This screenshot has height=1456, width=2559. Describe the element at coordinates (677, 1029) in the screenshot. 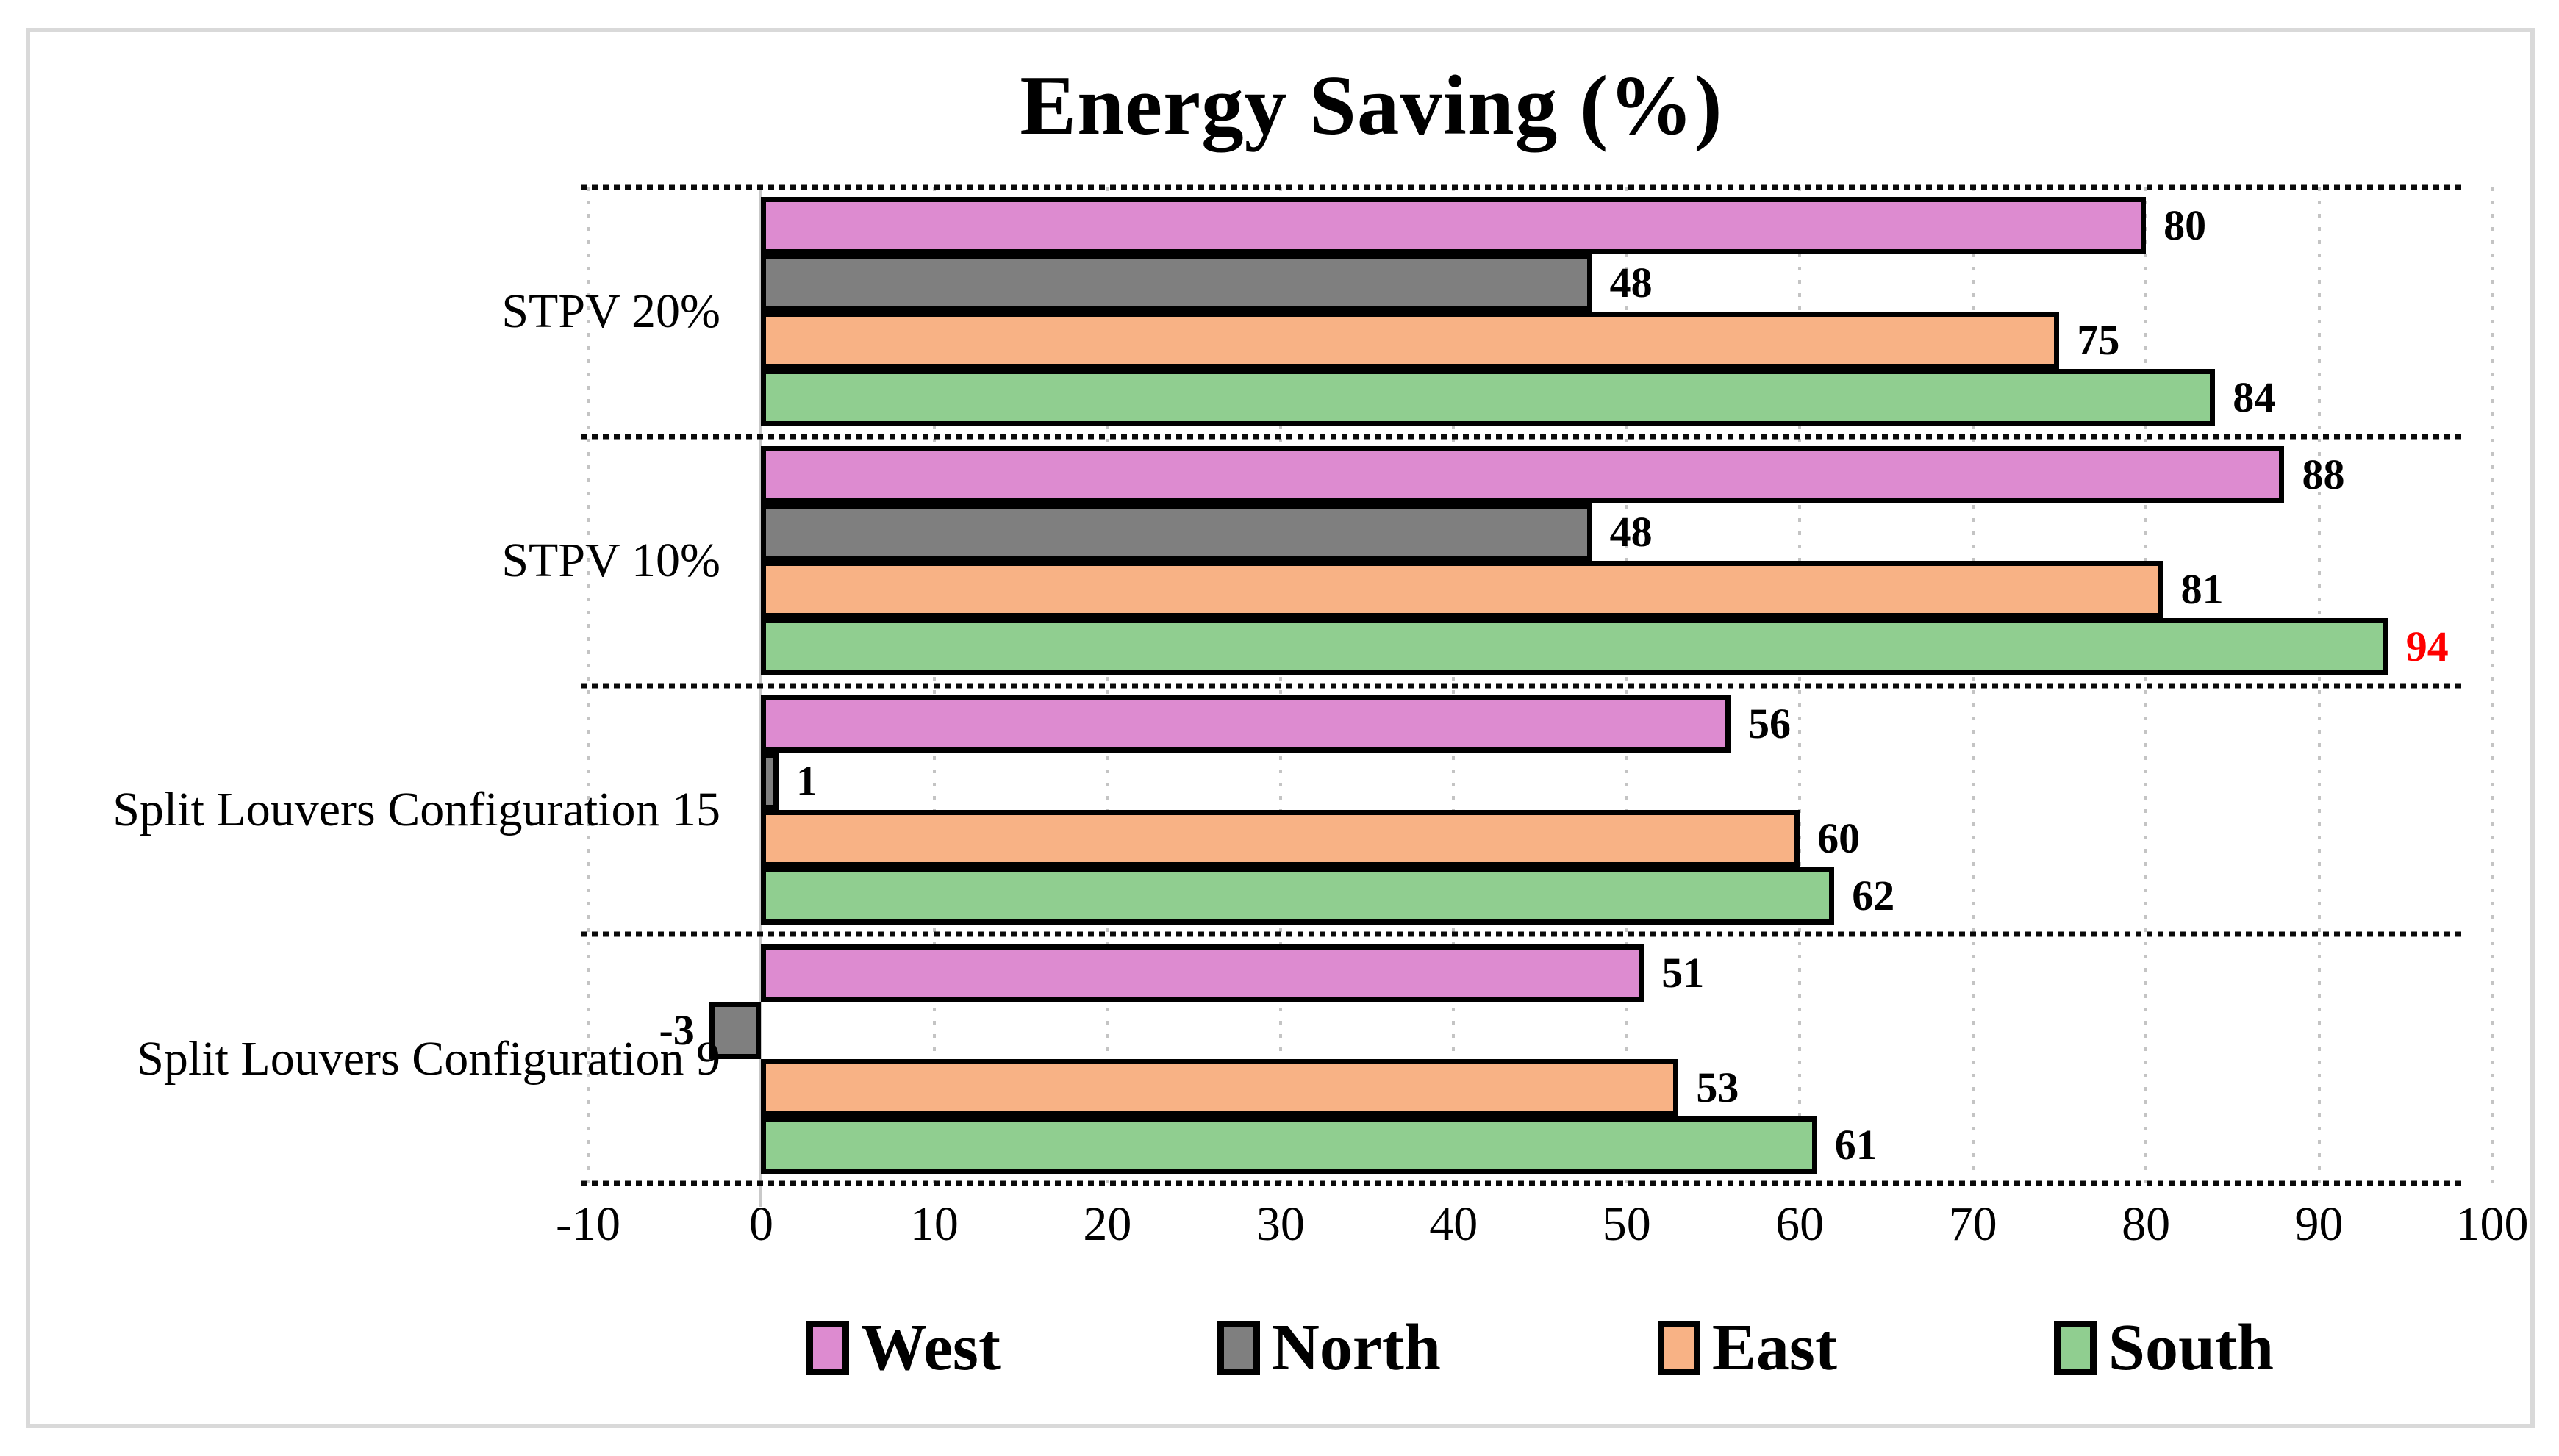

I see `bar-label: -3` at that location.